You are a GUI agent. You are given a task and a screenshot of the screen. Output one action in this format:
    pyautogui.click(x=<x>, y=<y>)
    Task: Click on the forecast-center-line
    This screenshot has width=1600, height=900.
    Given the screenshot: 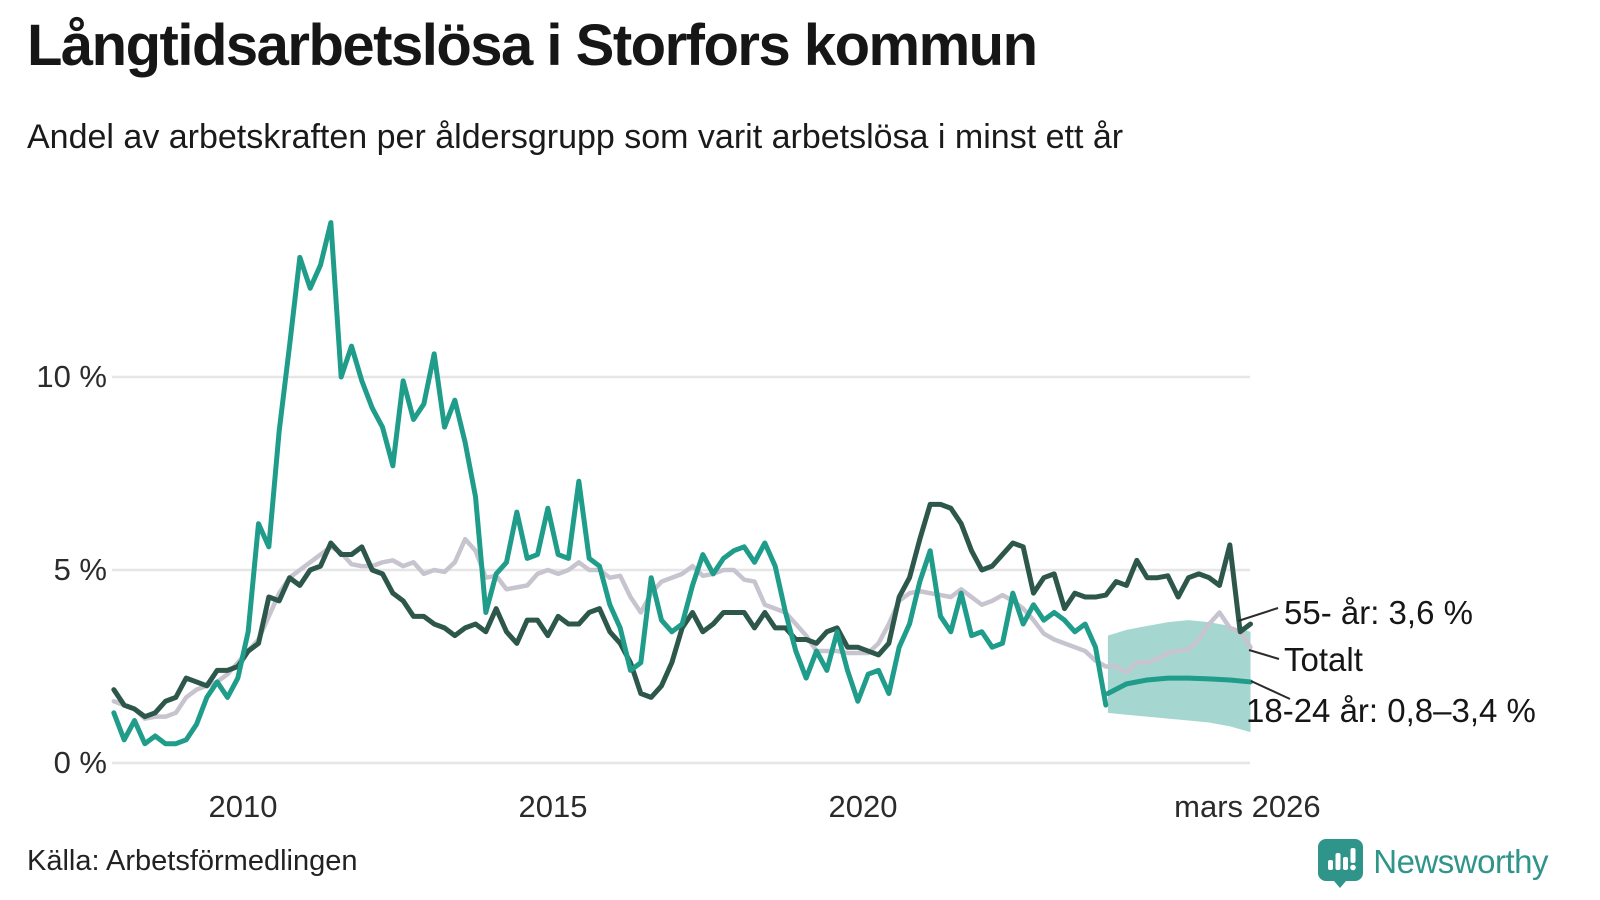 What is the action you would take?
    pyautogui.click(x=1179, y=686)
    